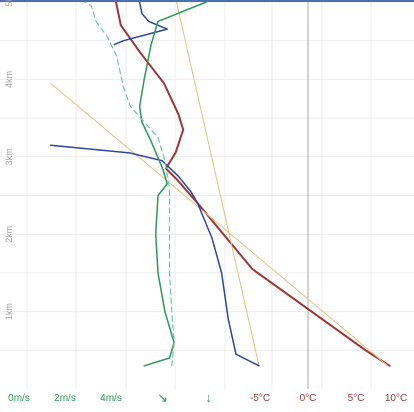 This screenshot has height=412, width=414. What do you see at coordinates (260, 398) in the screenshot?
I see `temp-tick-label: -5°C` at bounding box center [260, 398].